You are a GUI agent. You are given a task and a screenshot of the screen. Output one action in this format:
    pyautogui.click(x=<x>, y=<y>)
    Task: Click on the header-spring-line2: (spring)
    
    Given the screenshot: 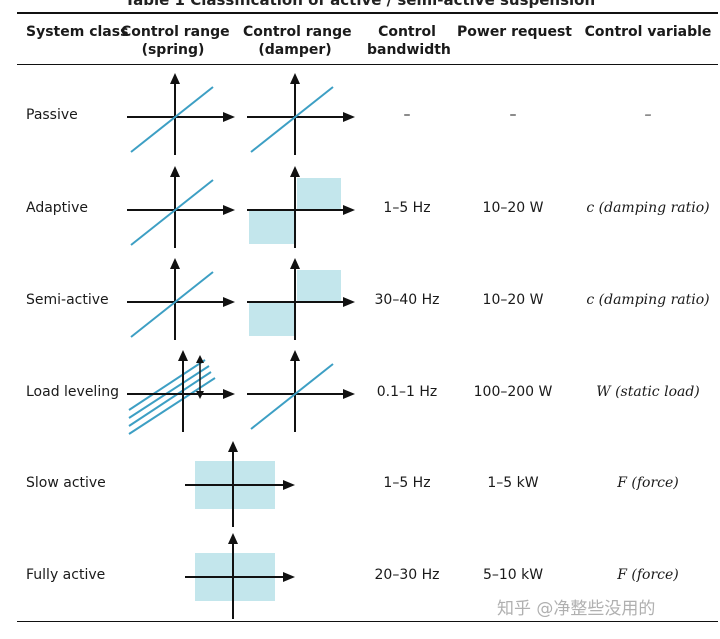 What is the action you would take?
    pyautogui.click(x=173, y=50)
    